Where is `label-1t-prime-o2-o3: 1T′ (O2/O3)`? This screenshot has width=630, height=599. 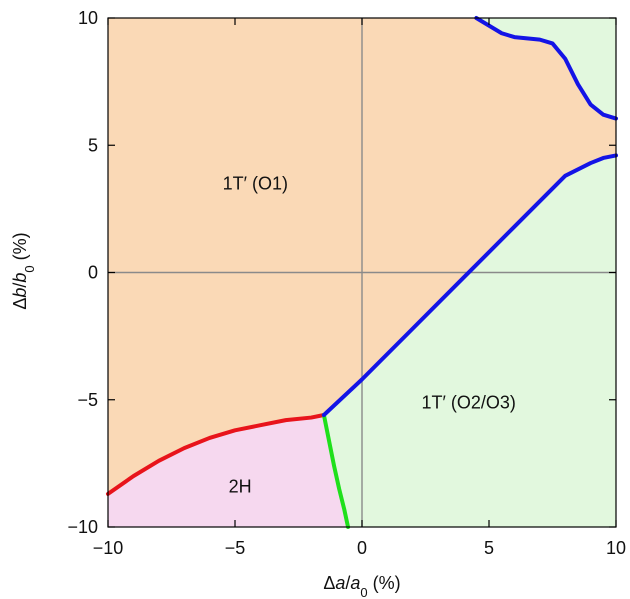 label-1t-prime-o2-o3: 1T′ (O2/O3) is located at coordinates (468, 402).